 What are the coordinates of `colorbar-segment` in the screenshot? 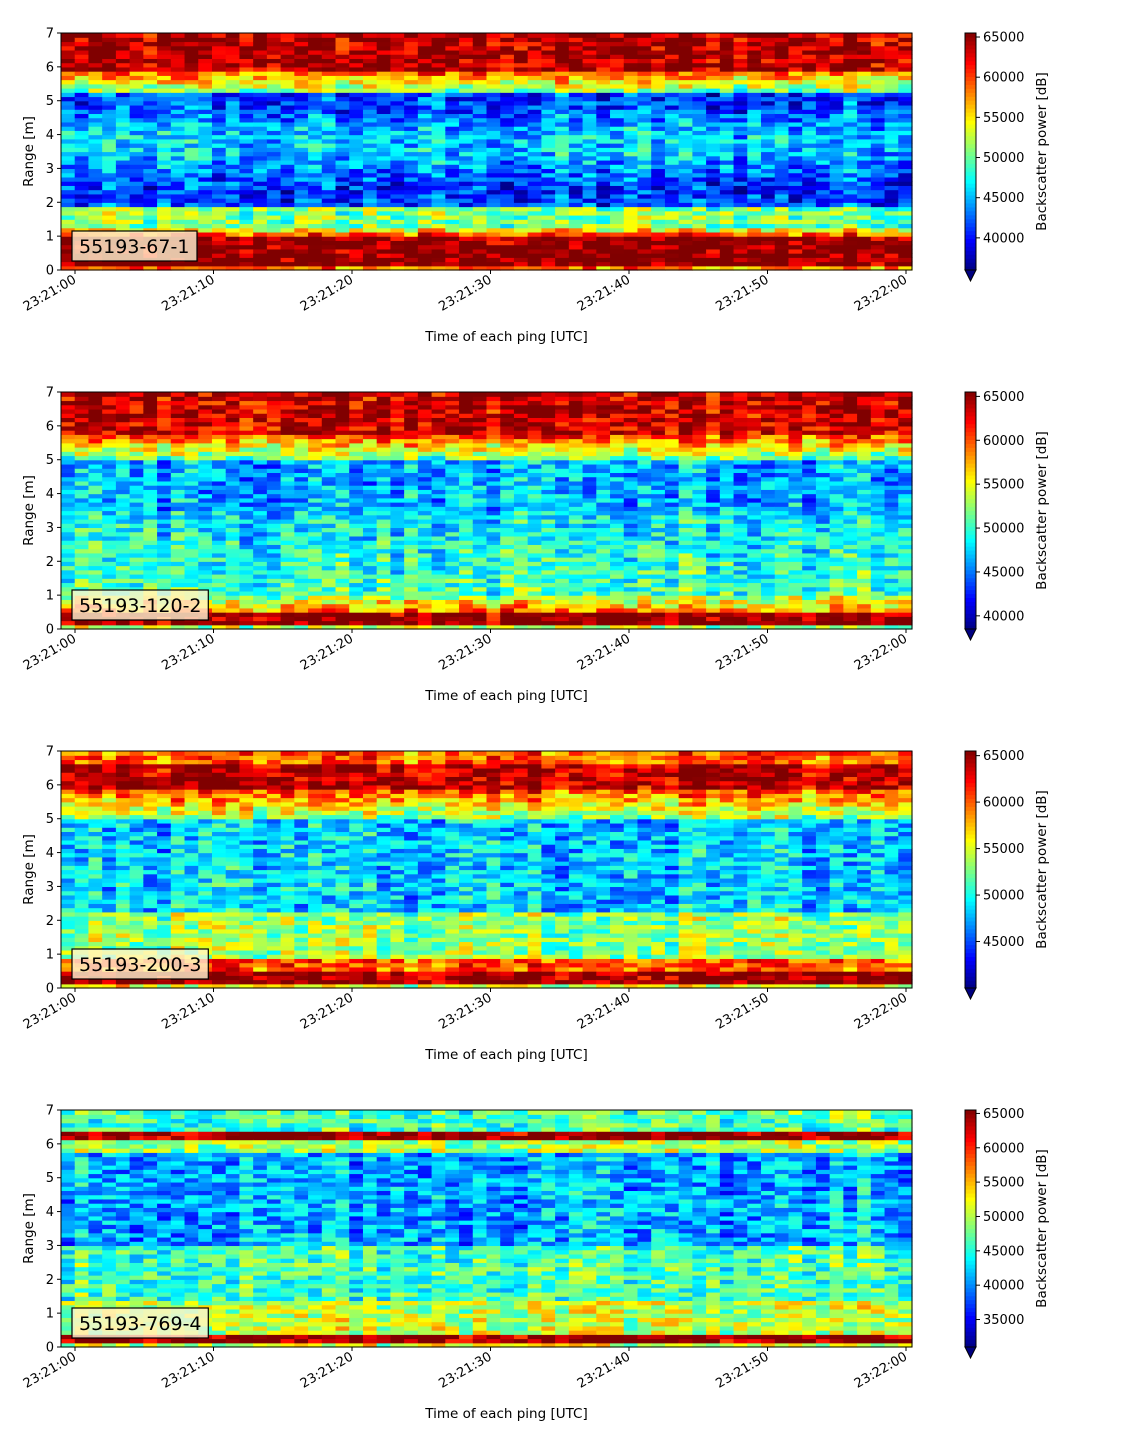 It's located at (970, 244).